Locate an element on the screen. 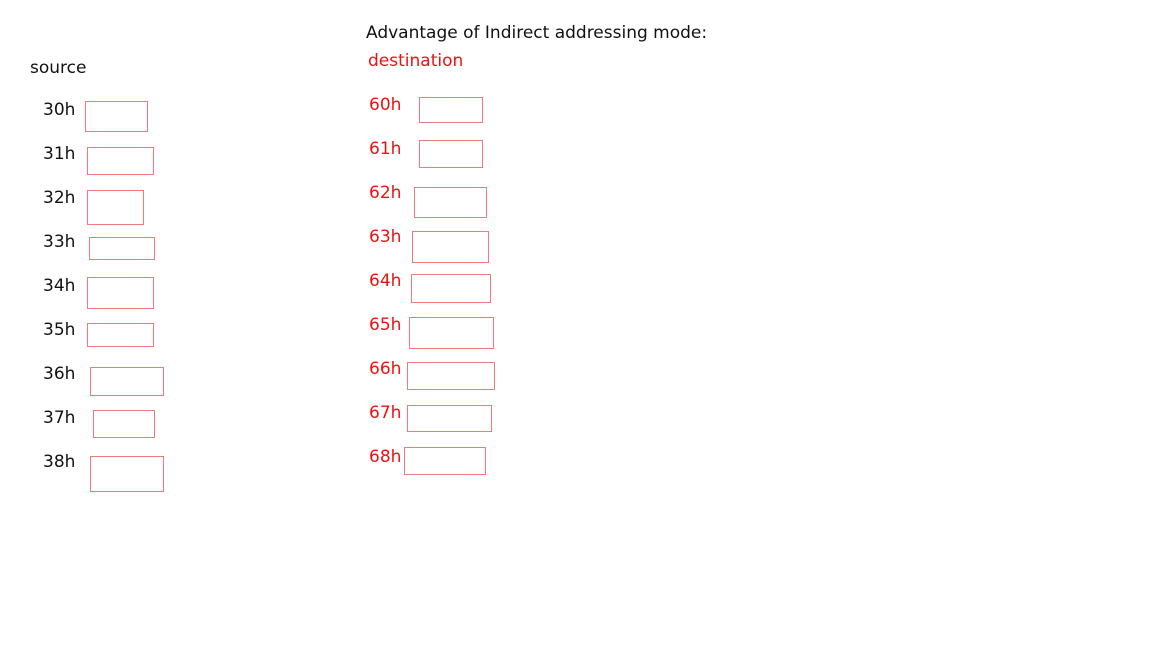 This screenshot has height=657, width=1168. source-address-label: 30h is located at coordinates (59, 110).